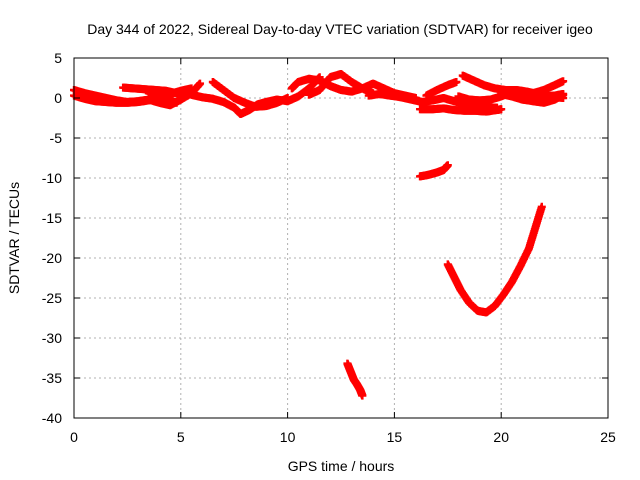  I want to click on y-tick-label: -35, so click(52, 378).